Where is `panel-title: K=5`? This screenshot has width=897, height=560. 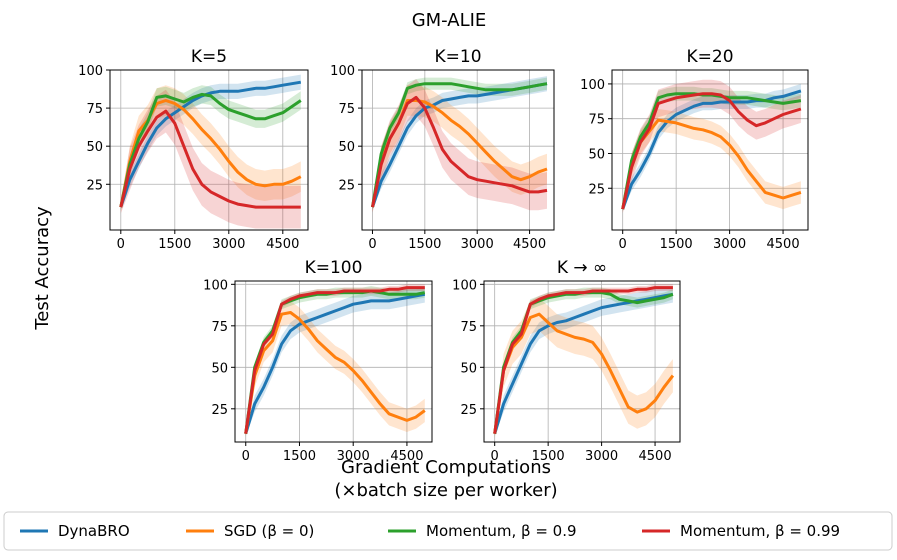
panel-title: K=5 is located at coordinates (209, 57).